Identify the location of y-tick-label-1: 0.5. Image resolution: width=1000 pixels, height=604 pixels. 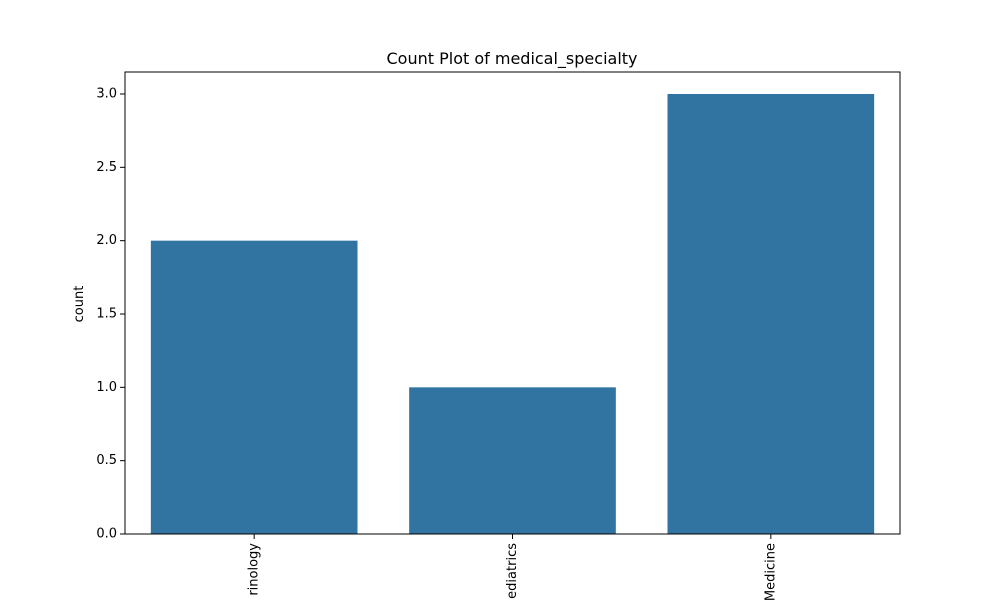
(106, 460).